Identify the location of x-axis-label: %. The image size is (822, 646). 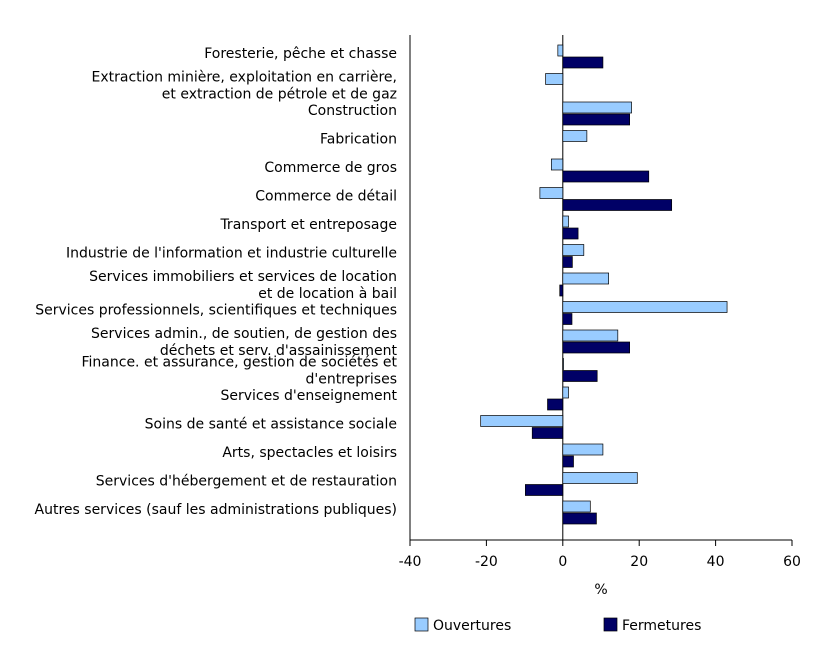
(600, 590).